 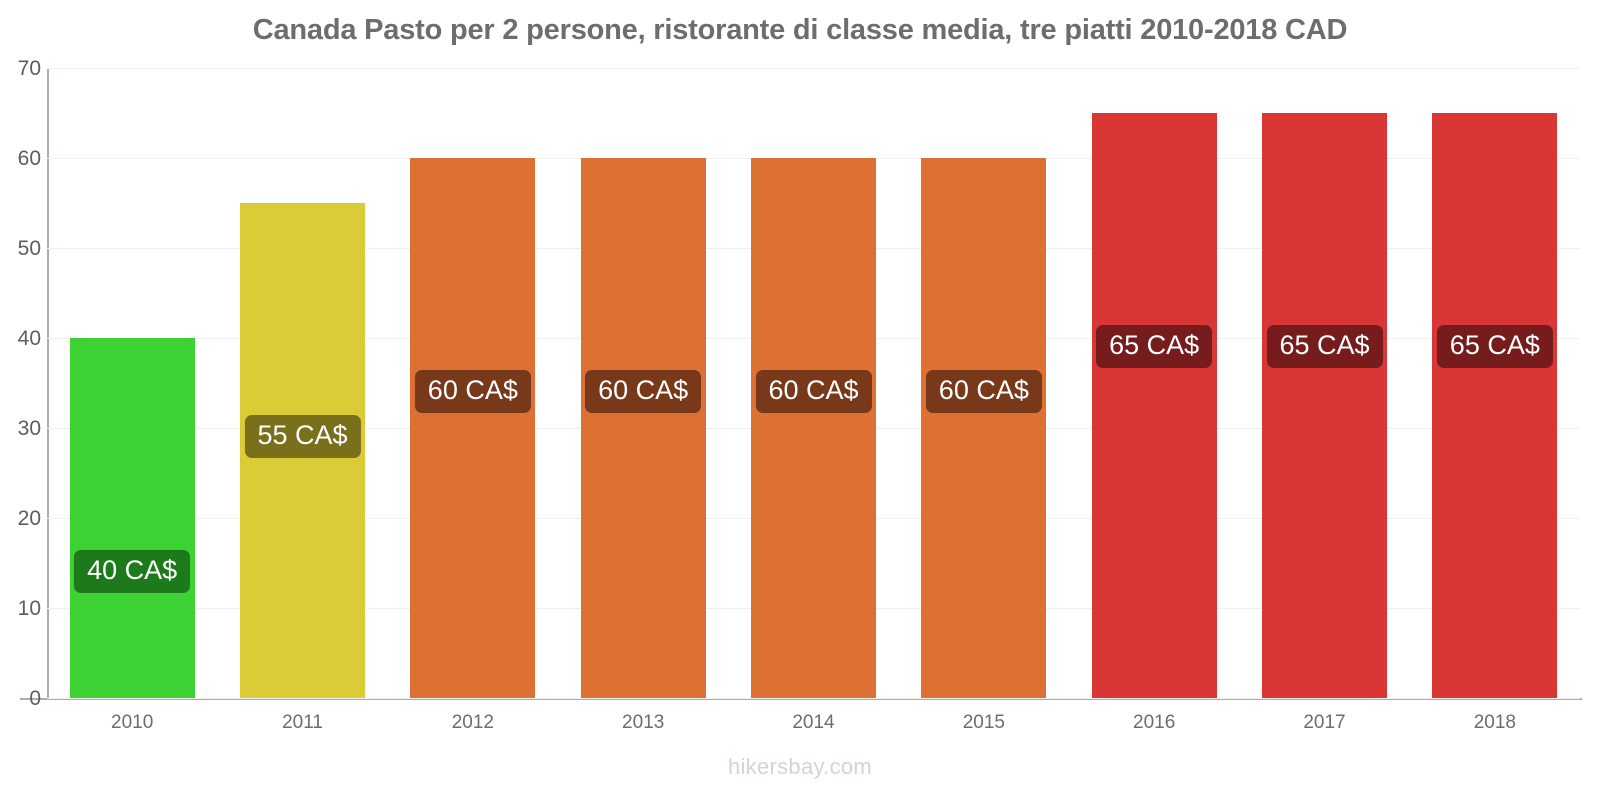 I want to click on y-axis-line, so click(x=48, y=384).